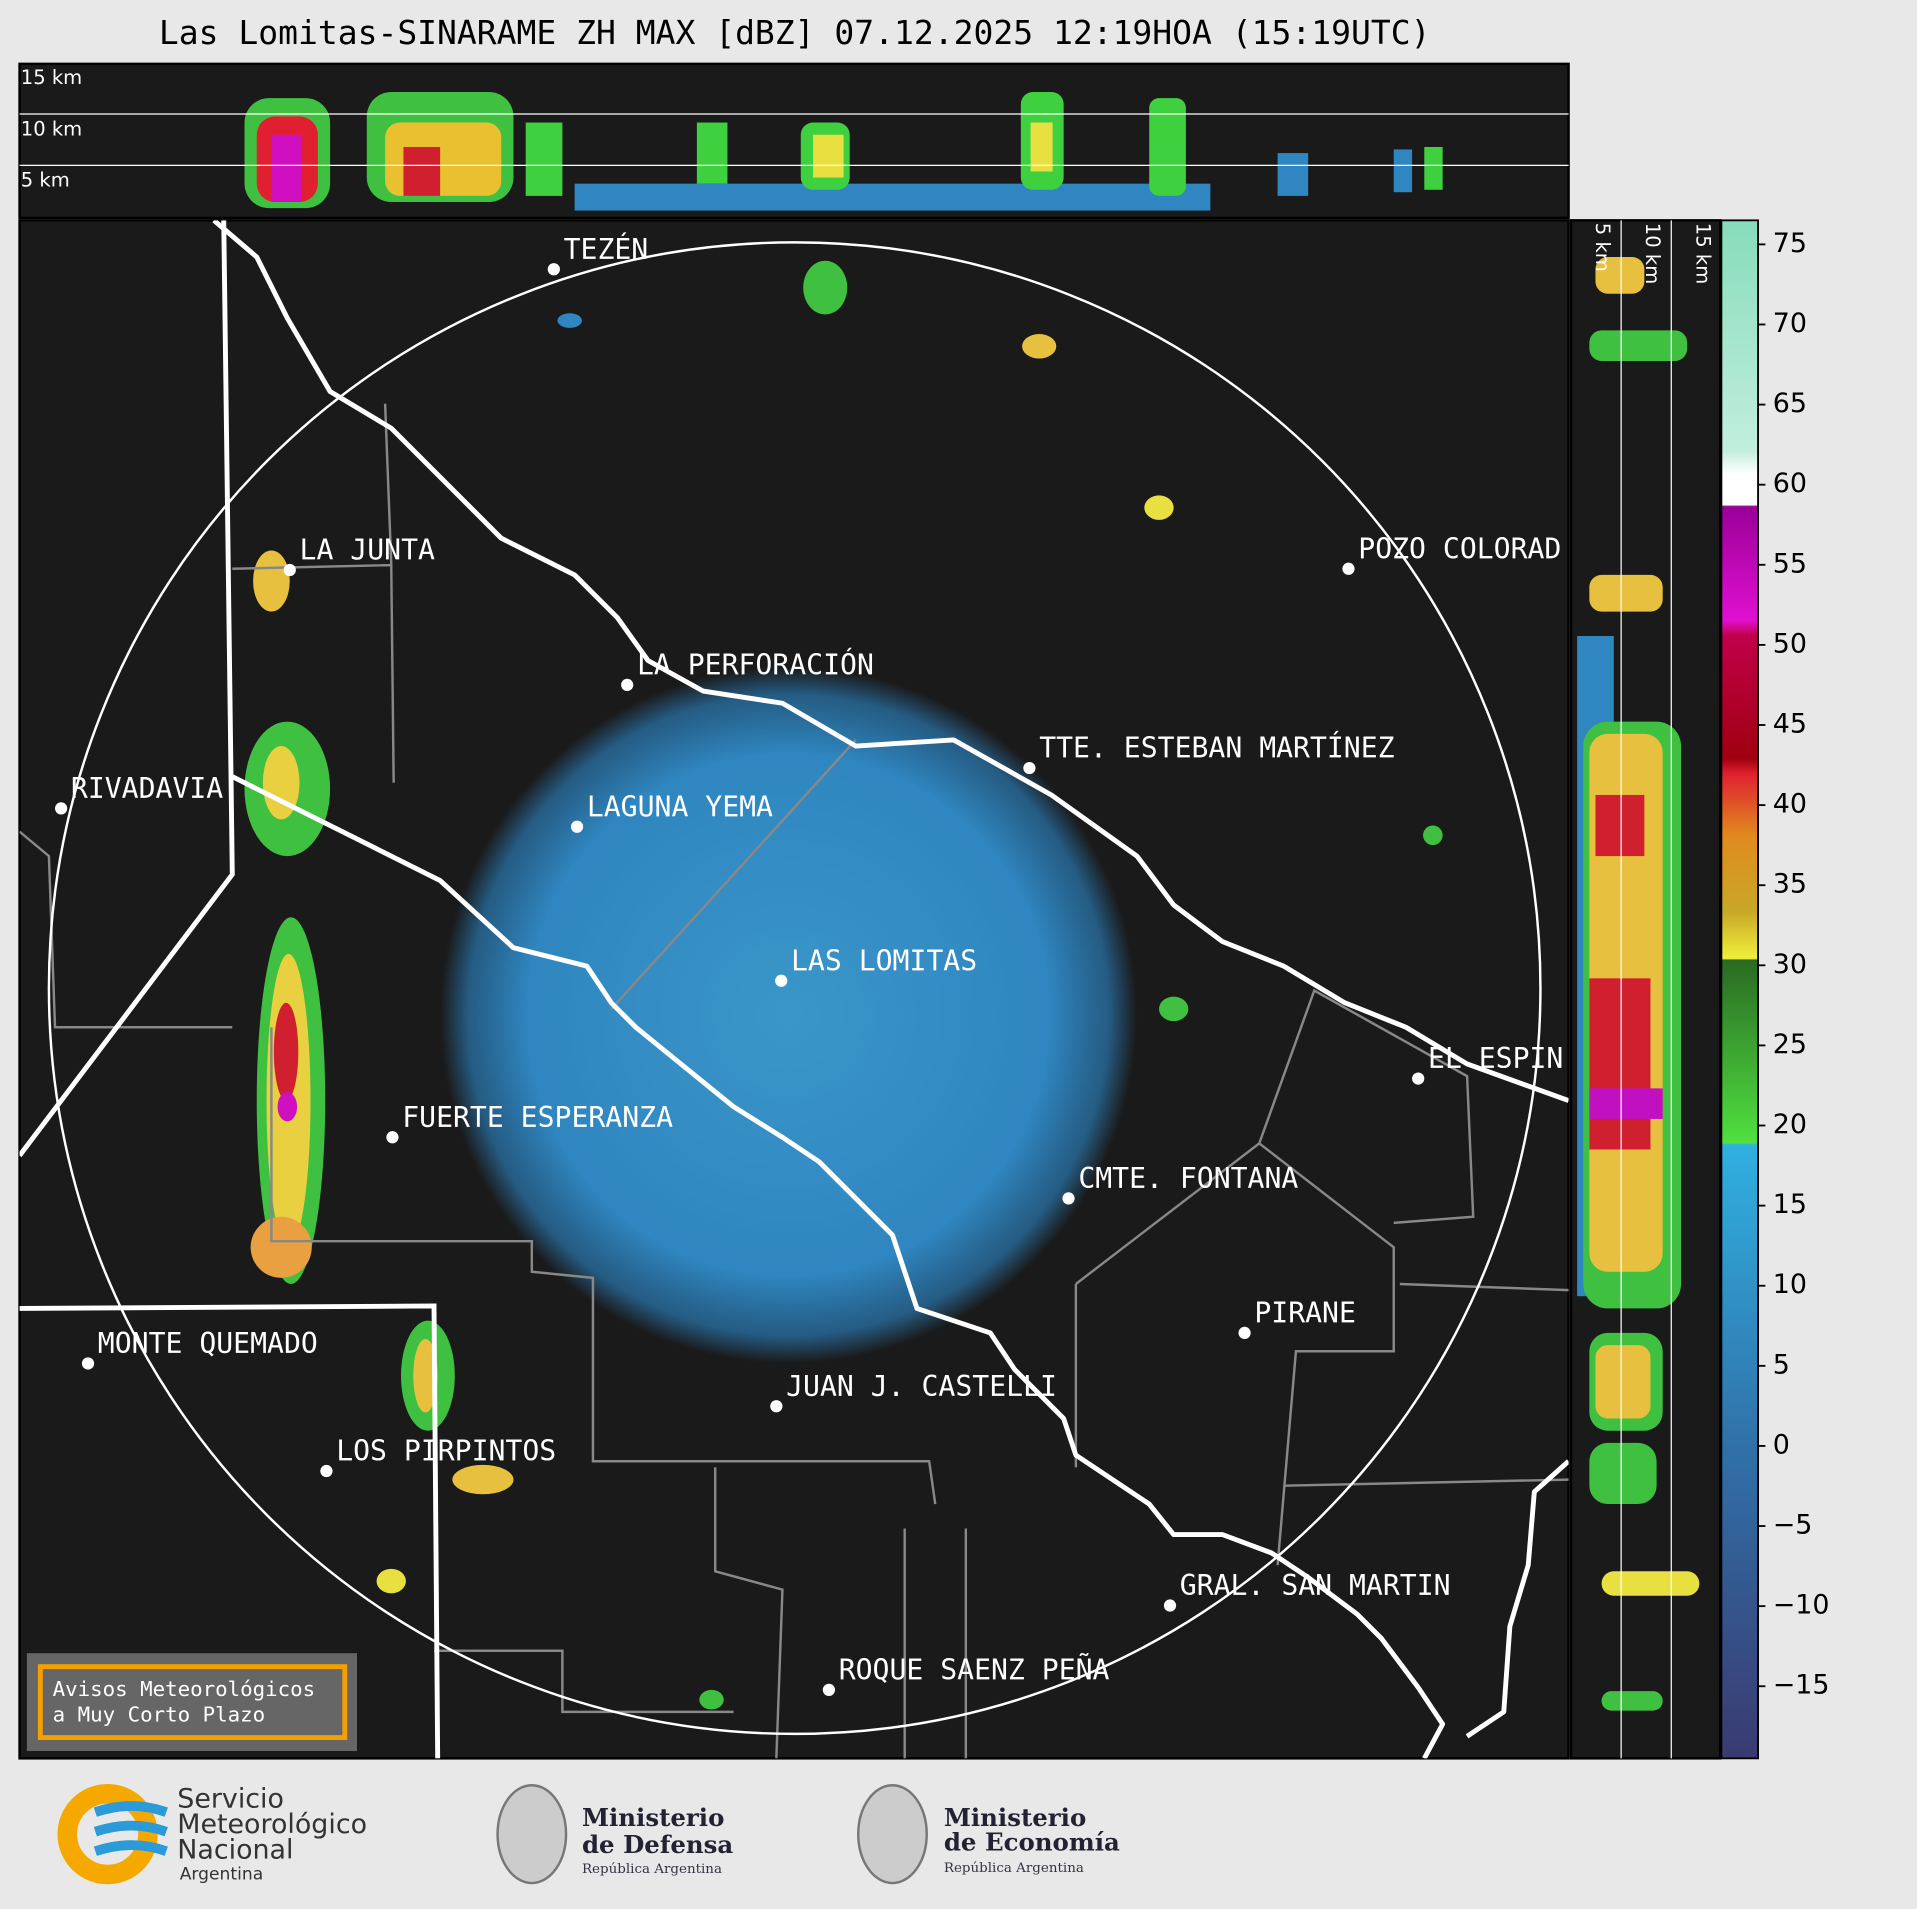 This screenshot has height=1909, width=1917. Describe the element at coordinates (606, 249) in the screenshot. I see `place-label: TEZÉN` at that location.